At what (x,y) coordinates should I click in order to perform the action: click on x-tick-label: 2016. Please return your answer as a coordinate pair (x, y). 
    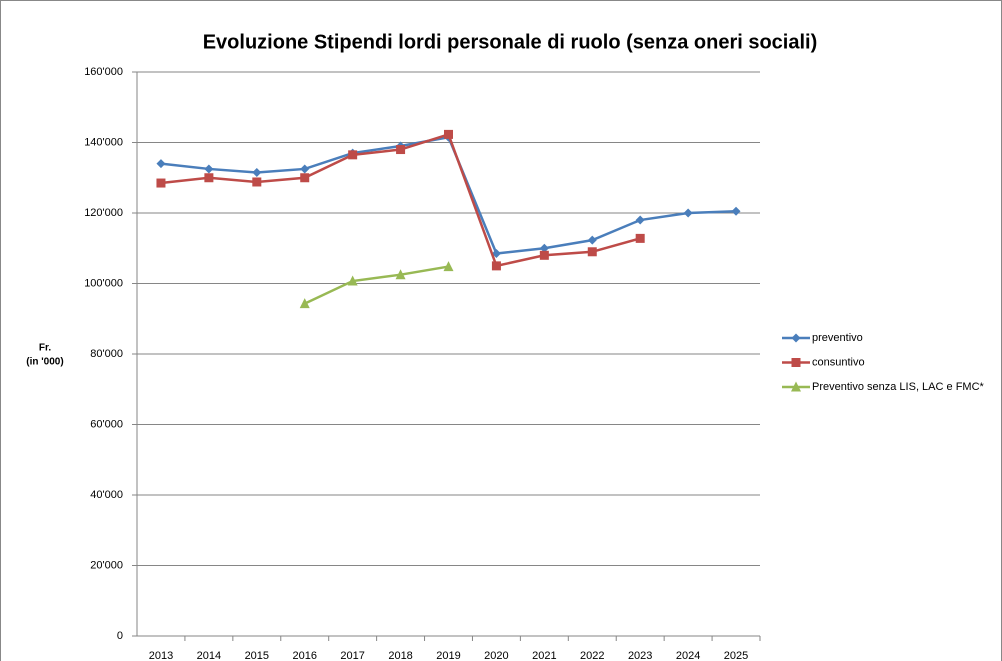
    Looking at the image, I should click on (304, 655).